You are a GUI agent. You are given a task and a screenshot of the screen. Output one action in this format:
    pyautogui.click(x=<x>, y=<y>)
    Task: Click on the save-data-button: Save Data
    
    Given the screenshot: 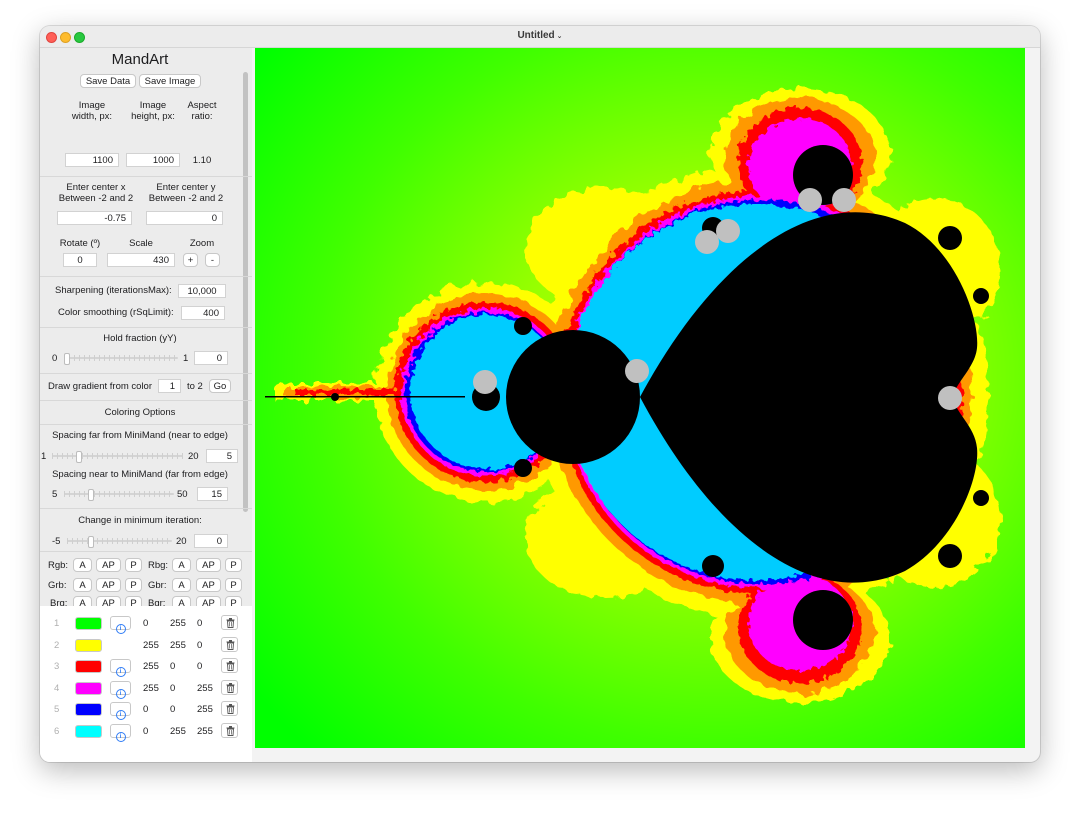 What is the action you would take?
    pyautogui.click(x=108, y=81)
    